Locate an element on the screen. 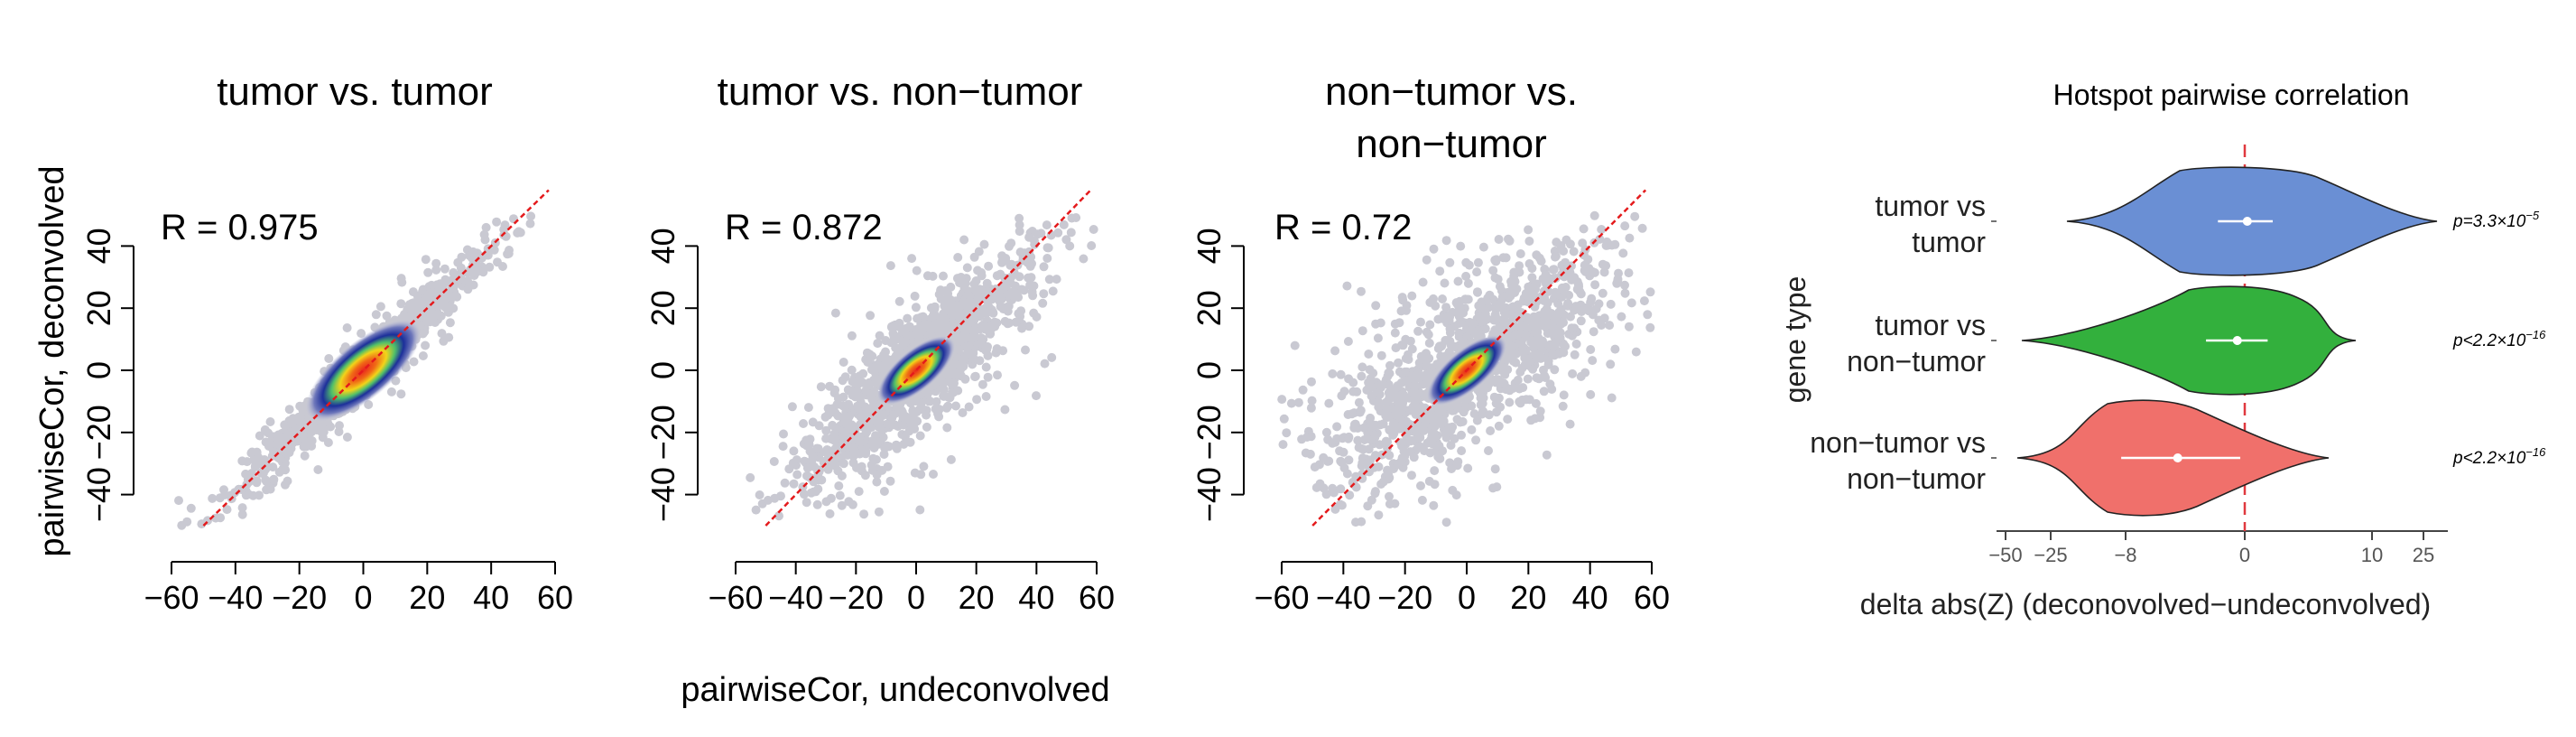 The height and width of the screenshot is (737, 2576). y-tick-label: 40 is located at coordinates (1209, 246).